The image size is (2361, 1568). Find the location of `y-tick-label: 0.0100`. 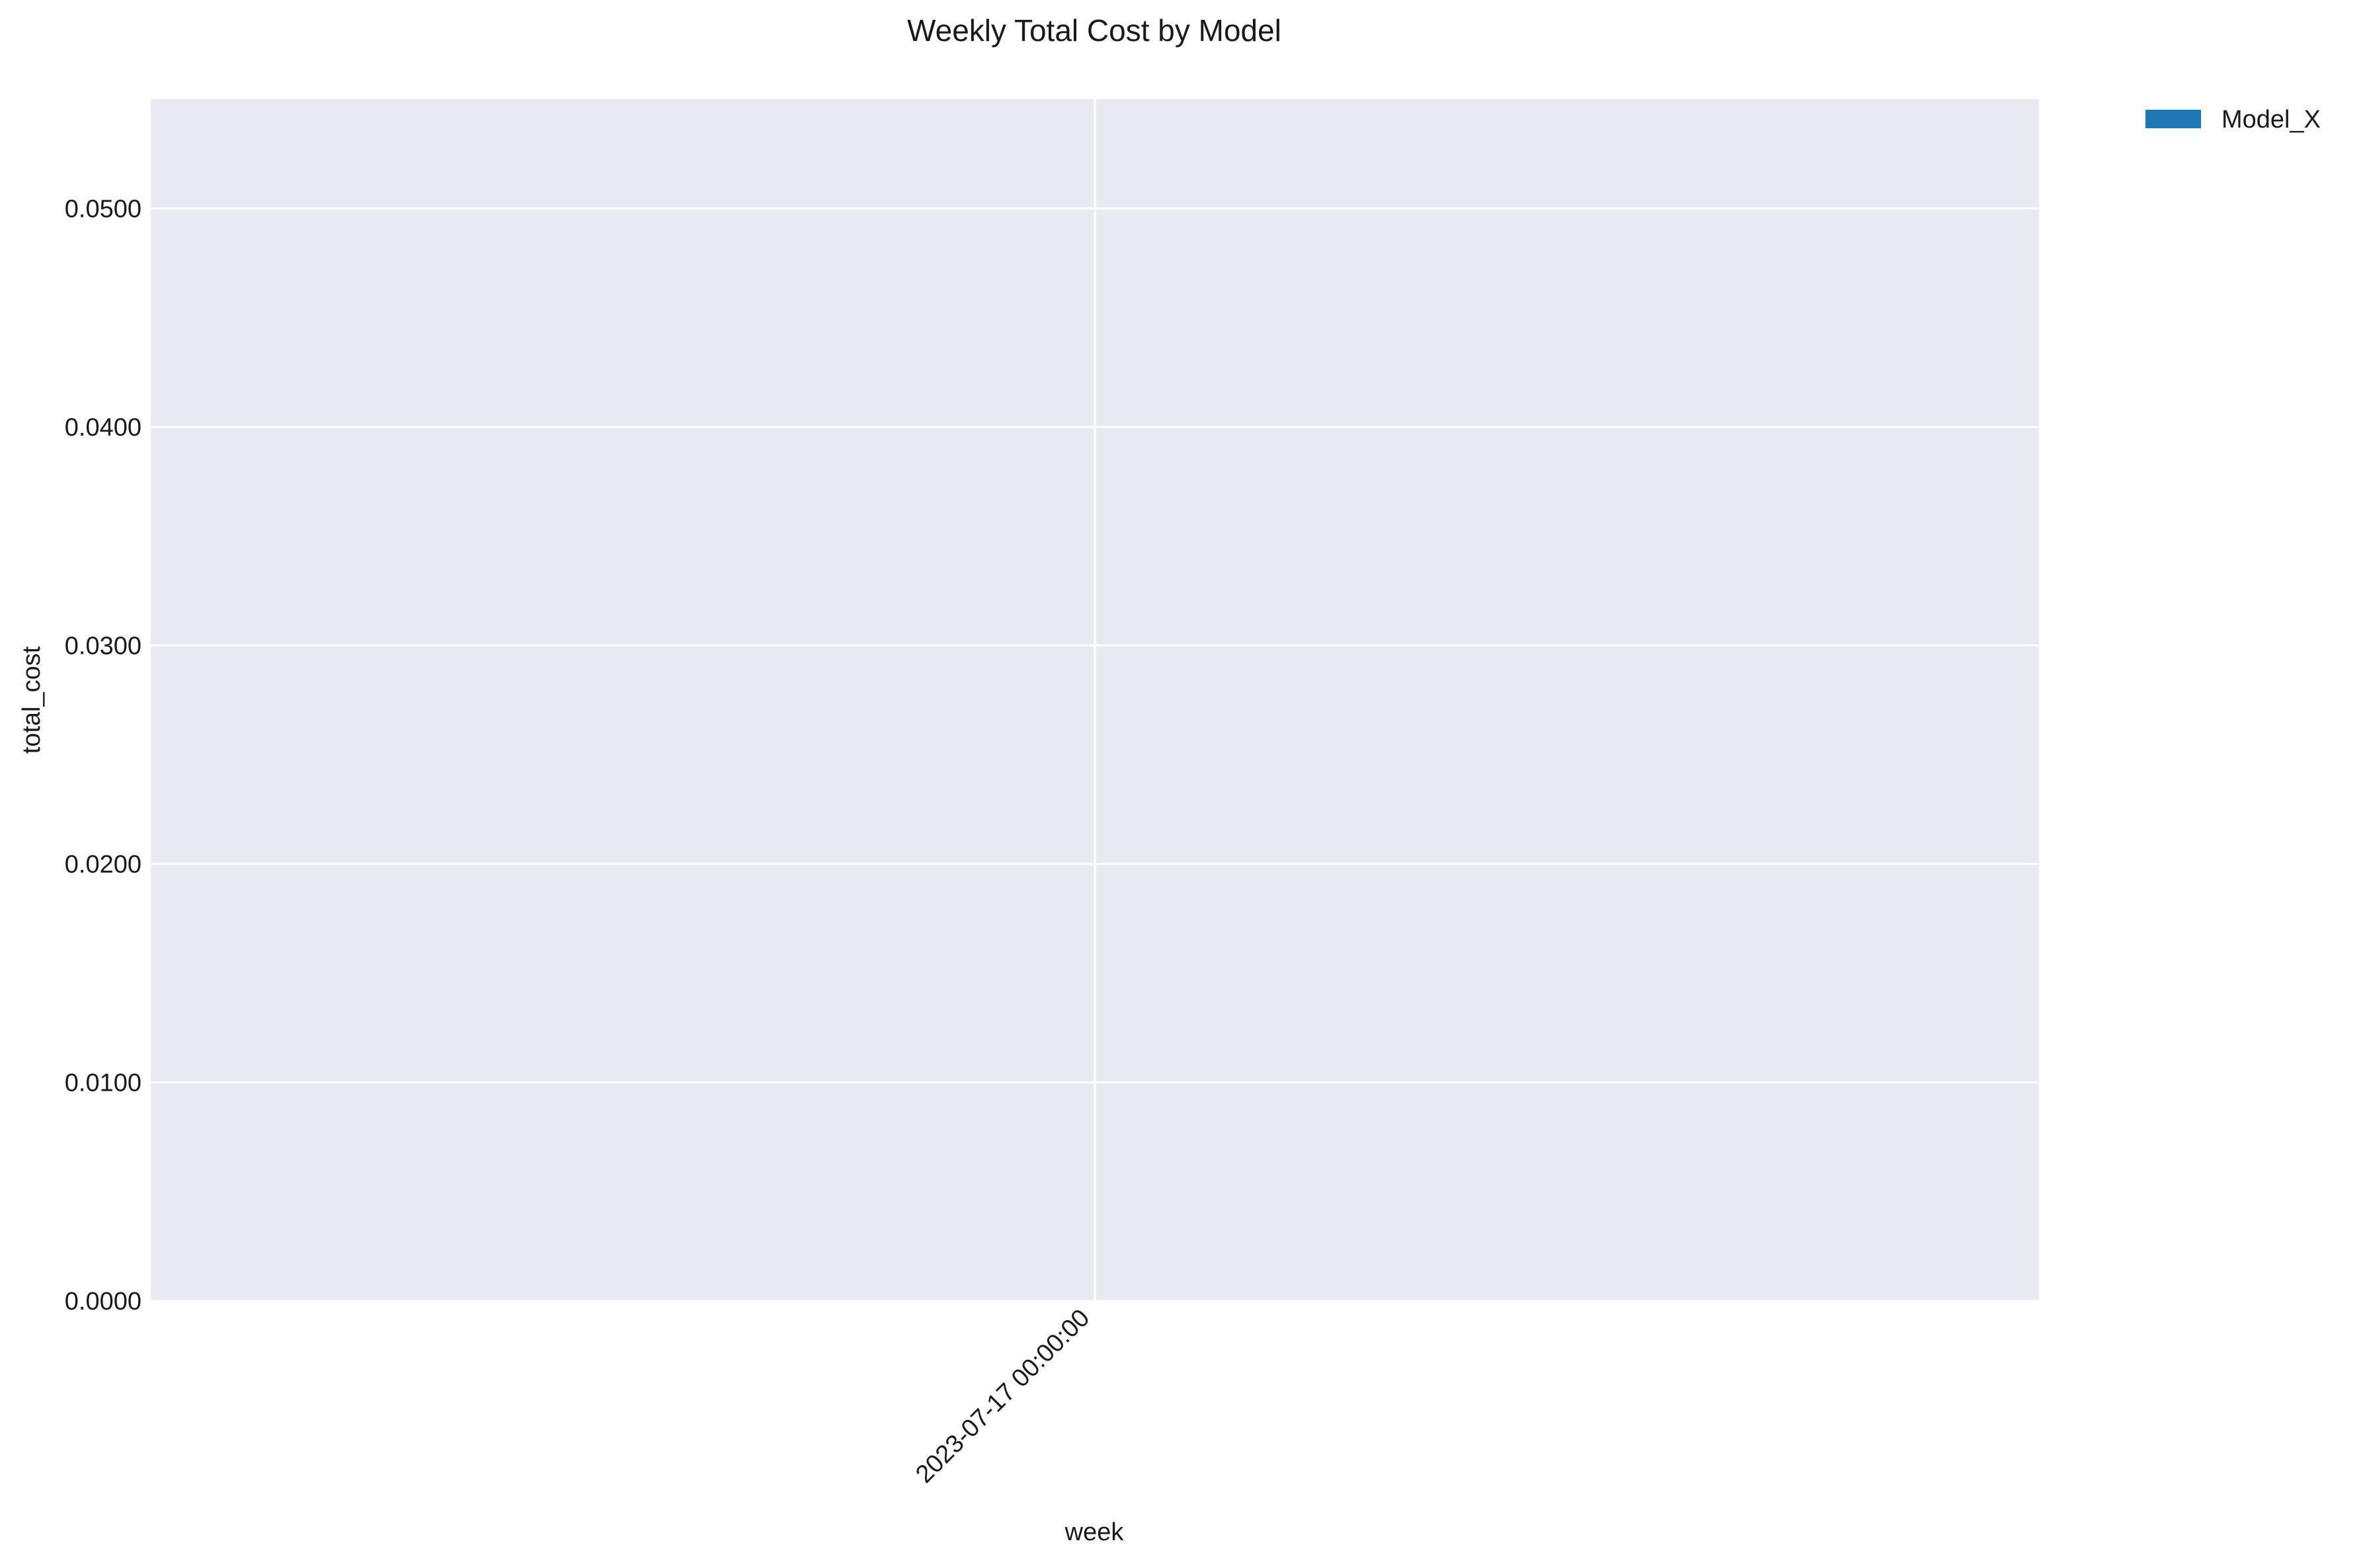

y-tick-label: 0.0100 is located at coordinates (103, 1083).